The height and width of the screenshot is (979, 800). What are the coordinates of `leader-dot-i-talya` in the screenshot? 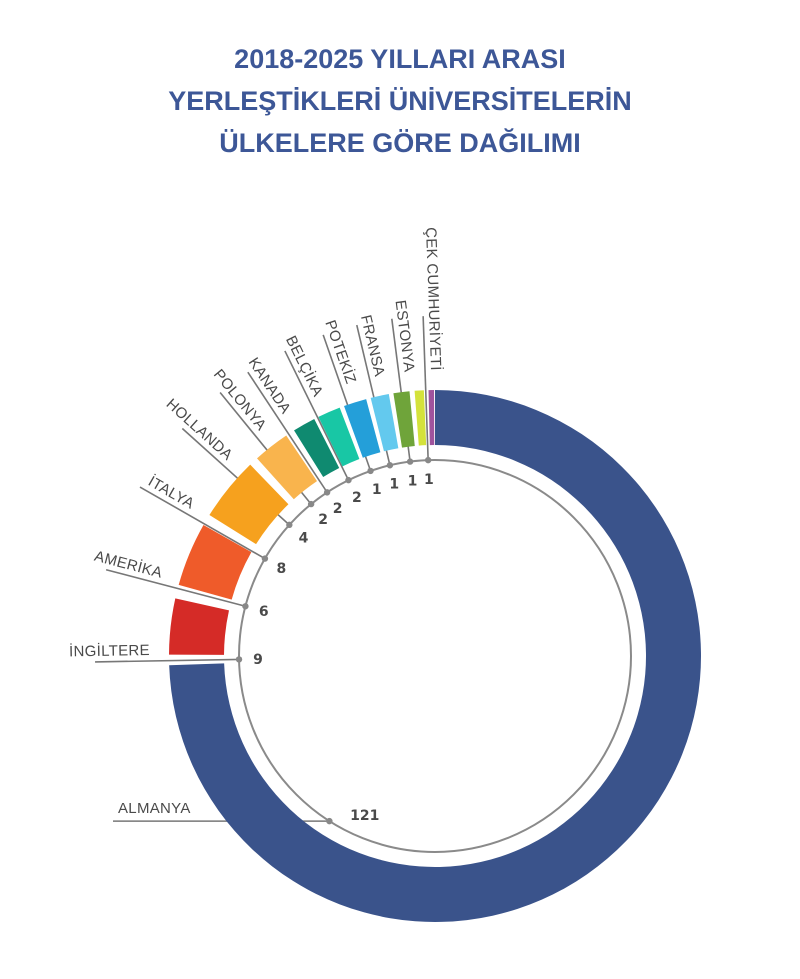 It's located at (265, 558).